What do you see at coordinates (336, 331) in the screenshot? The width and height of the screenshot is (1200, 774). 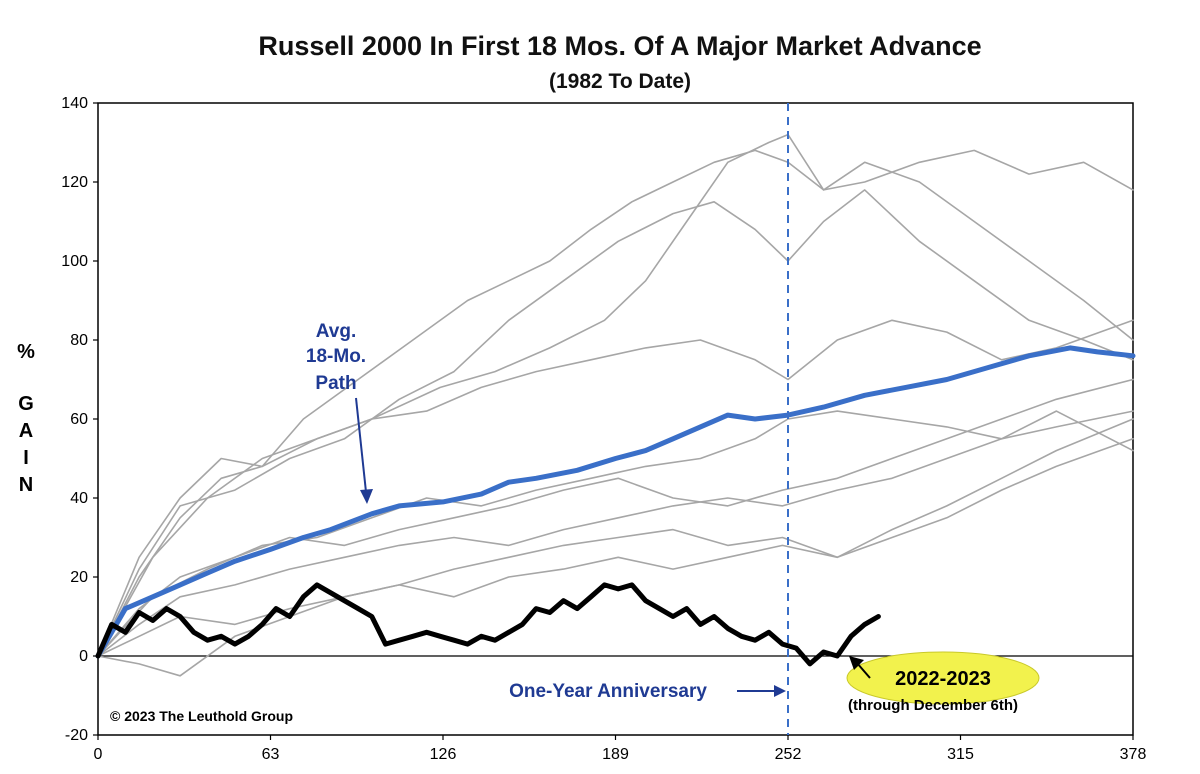 I see `avg-path-label-line: Avg.` at bounding box center [336, 331].